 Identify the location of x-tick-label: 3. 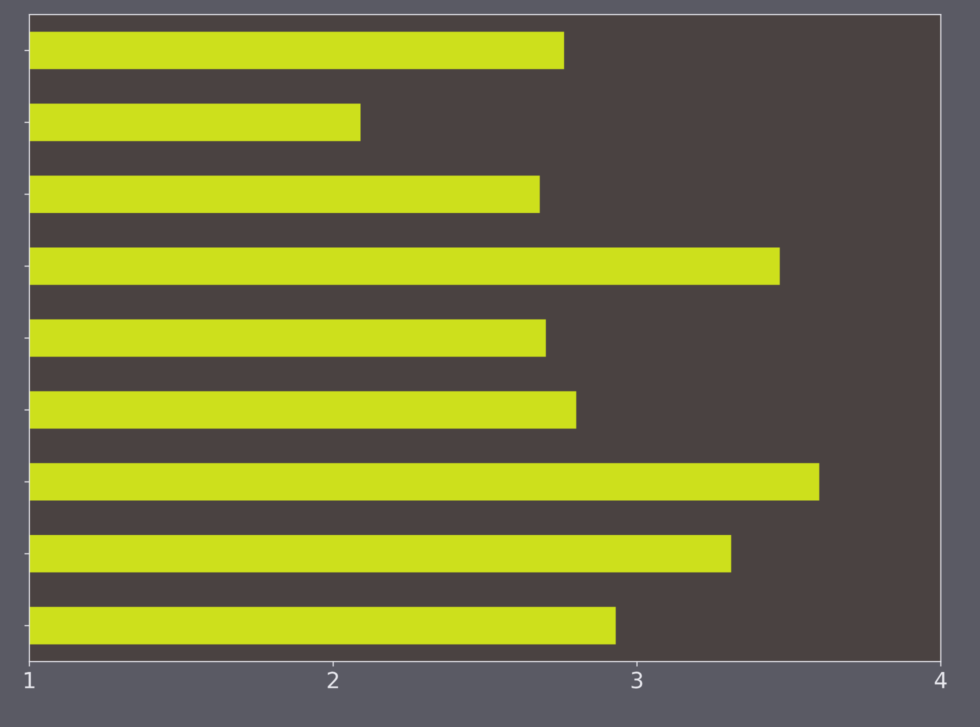
(637, 680).